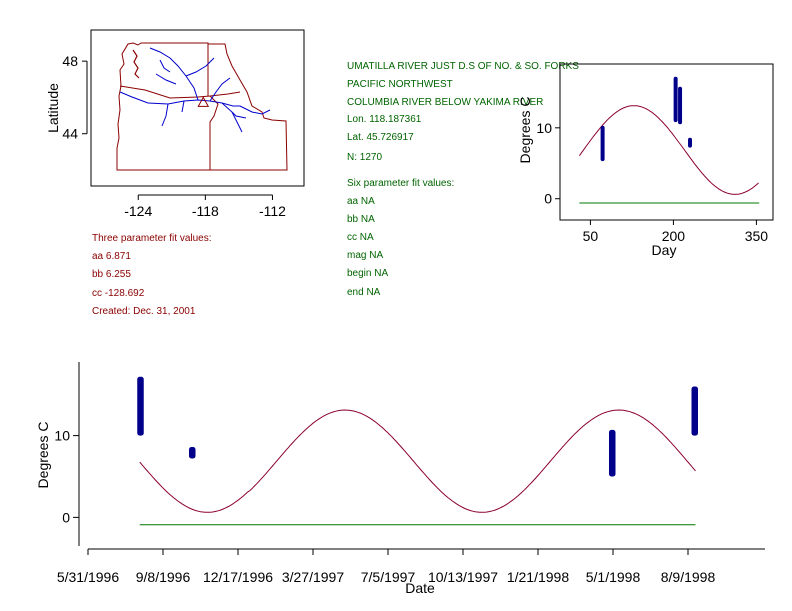  I want to click on or-id-border, so click(213, 106).